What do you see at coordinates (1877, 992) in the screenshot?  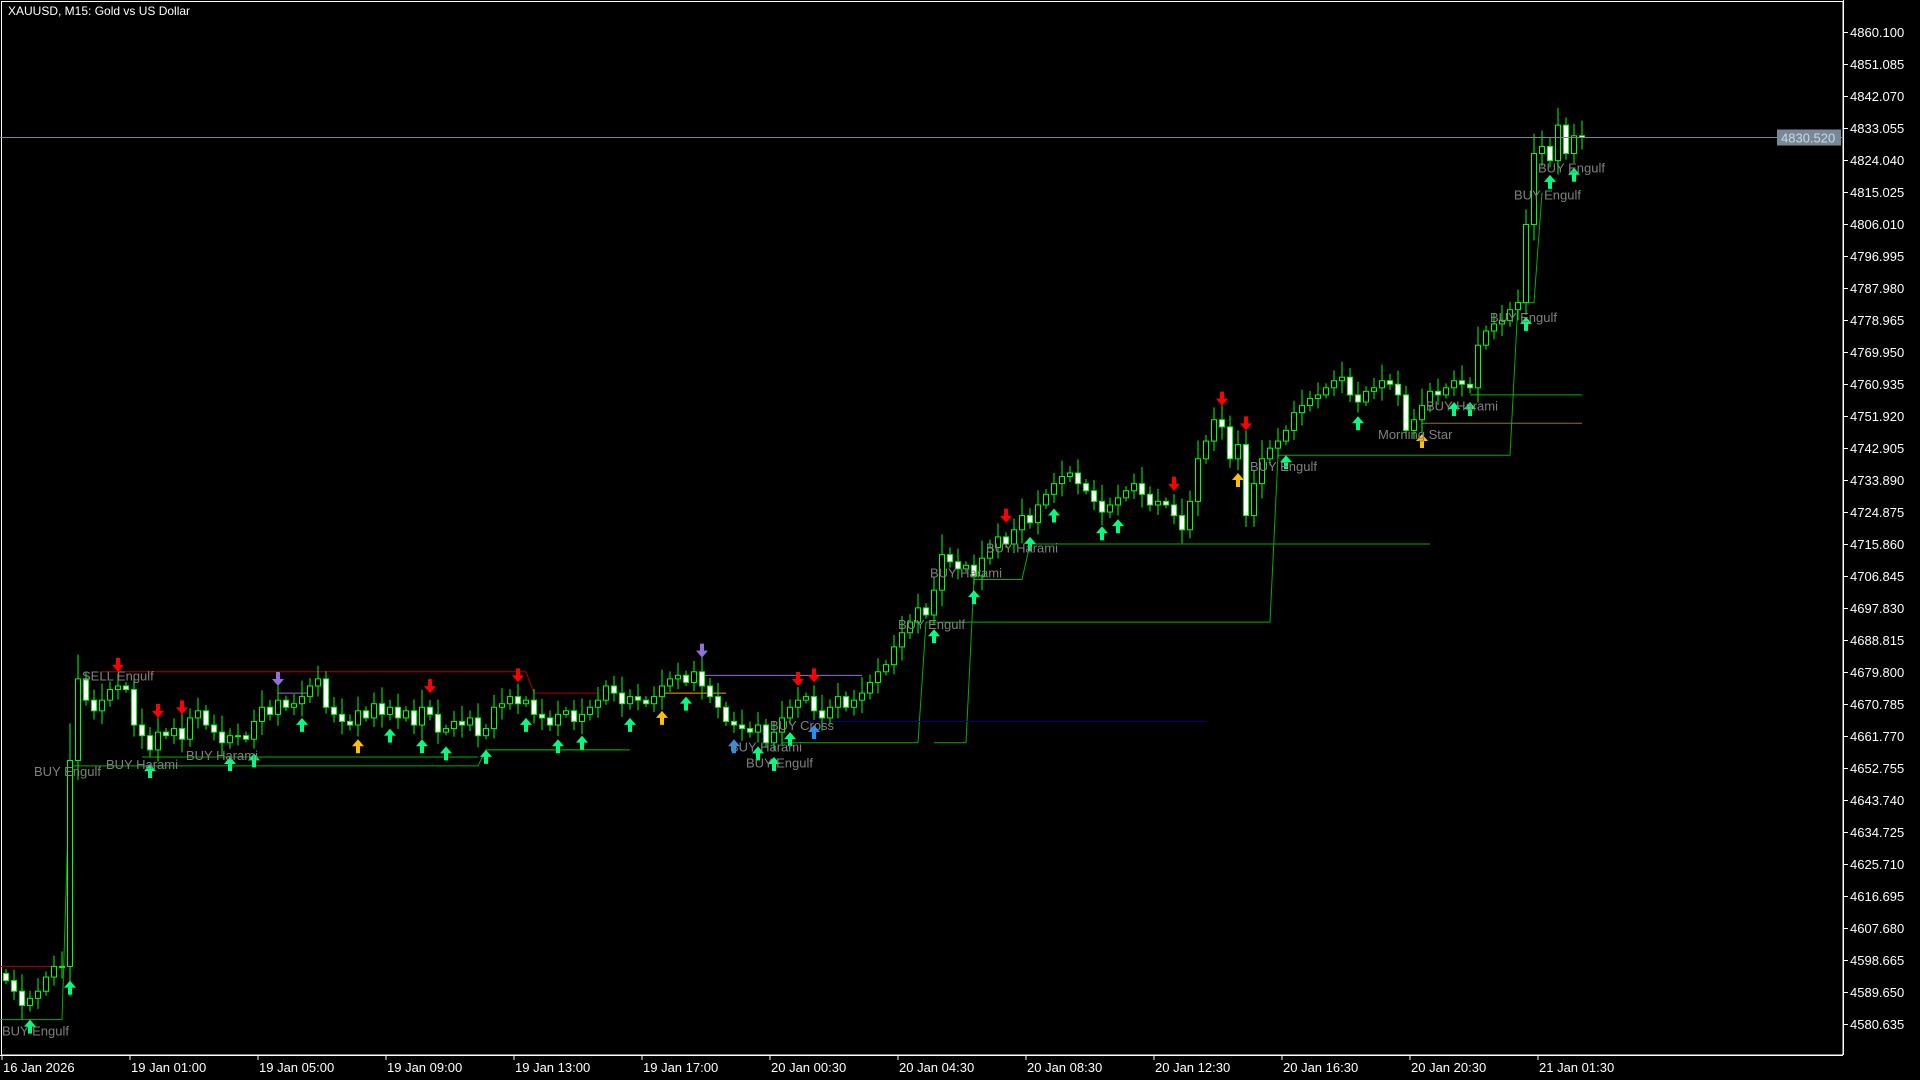 I see `y-tick-label: 4589.650` at bounding box center [1877, 992].